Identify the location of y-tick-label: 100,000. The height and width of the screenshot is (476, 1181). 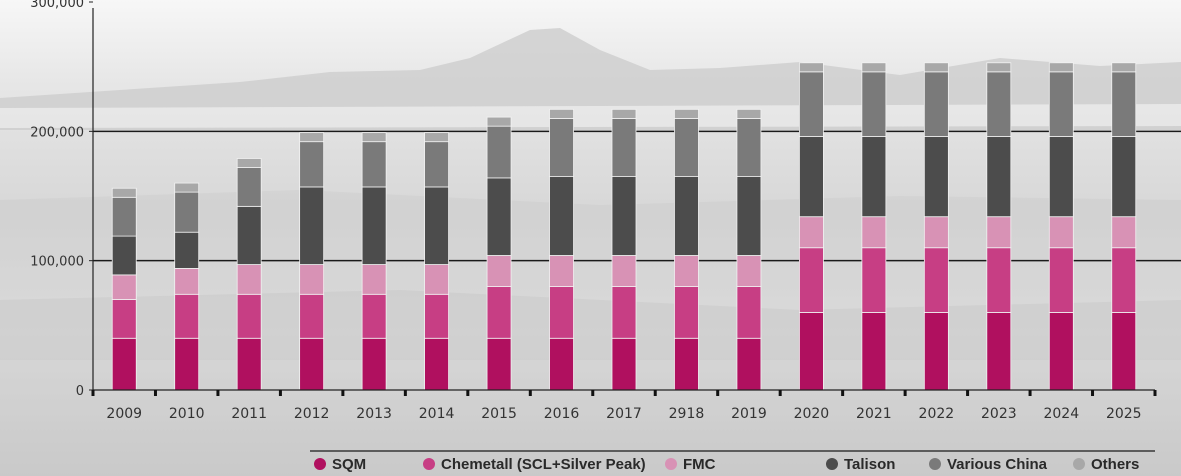
(57, 262).